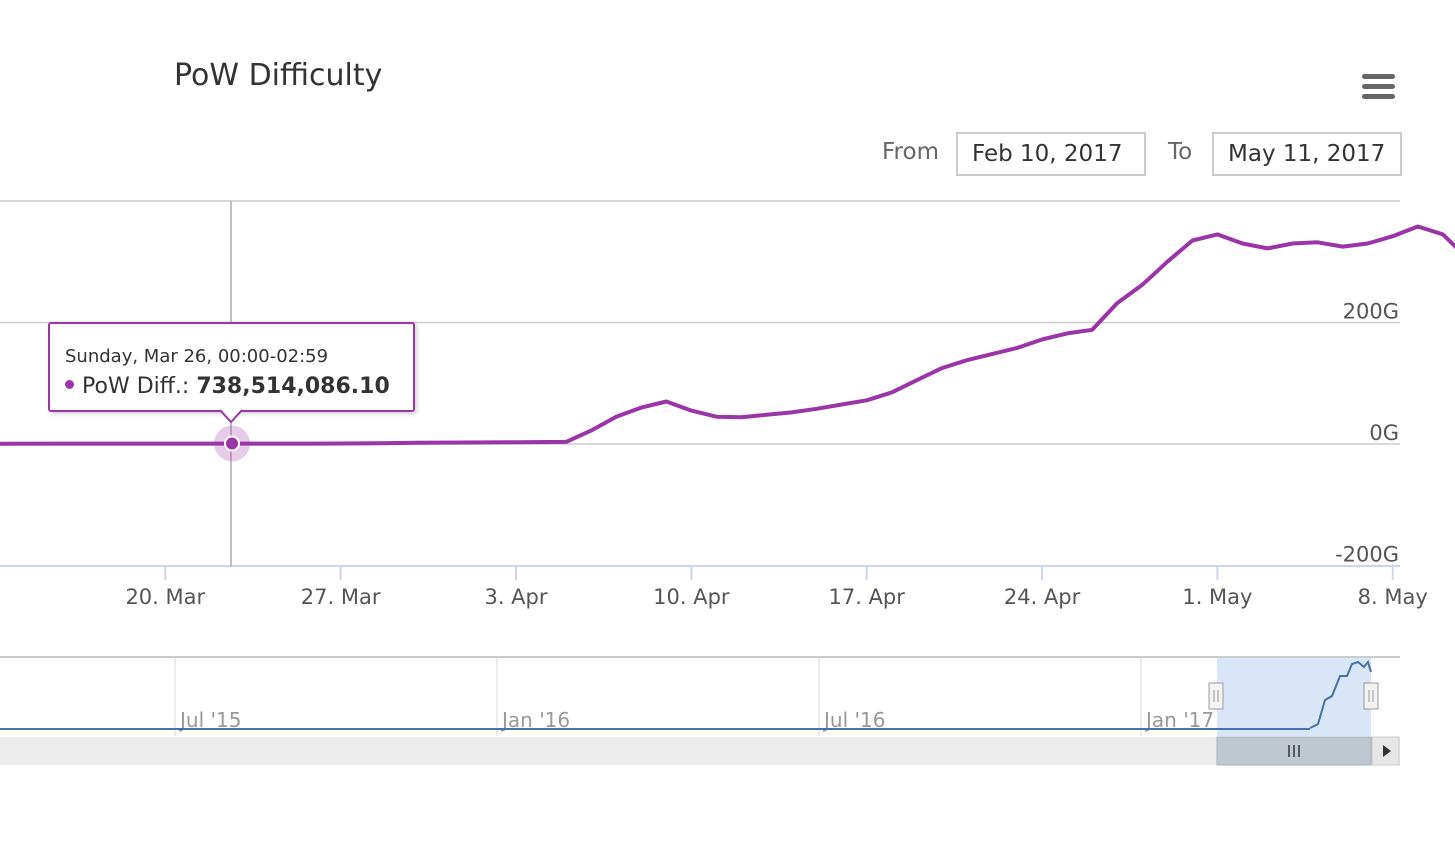 This screenshot has height=858, width=1455. What do you see at coordinates (278, 75) in the screenshot?
I see `chart-title: PoW Difficulty` at bounding box center [278, 75].